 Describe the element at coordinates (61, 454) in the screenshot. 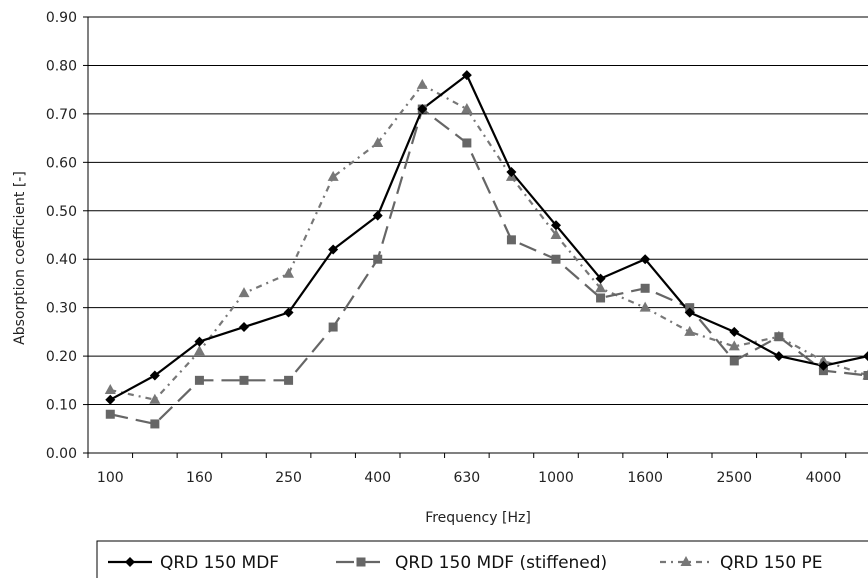

I see `y-tick-label: 0.00` at that location.